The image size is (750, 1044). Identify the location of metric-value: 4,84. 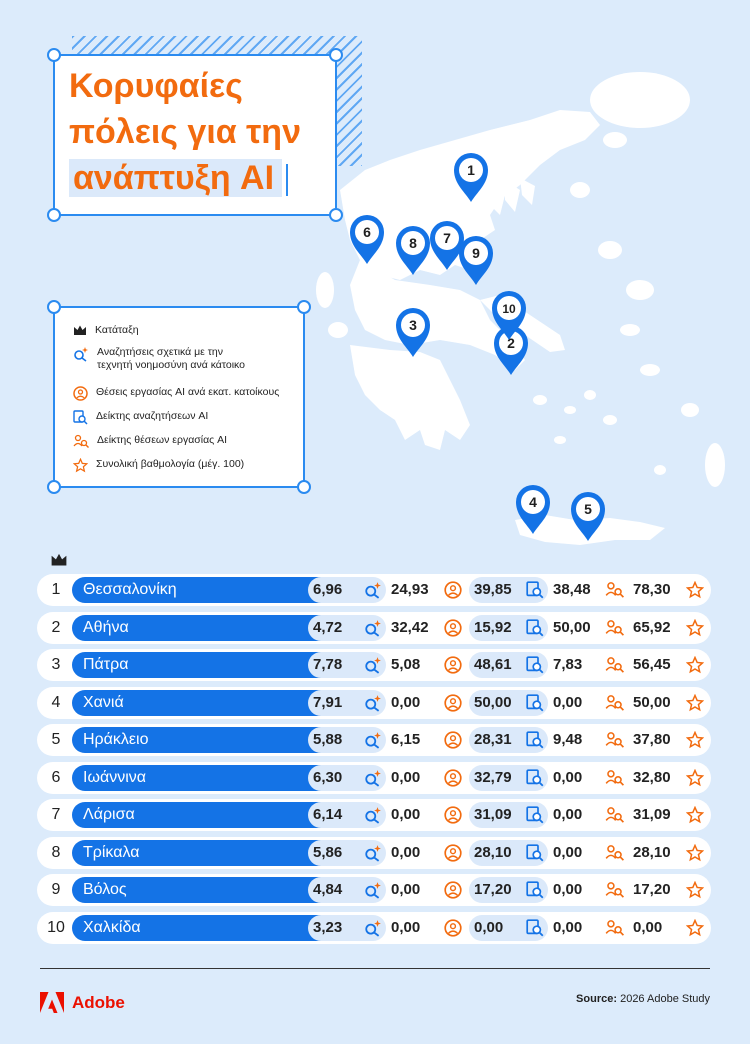
(328, 889).